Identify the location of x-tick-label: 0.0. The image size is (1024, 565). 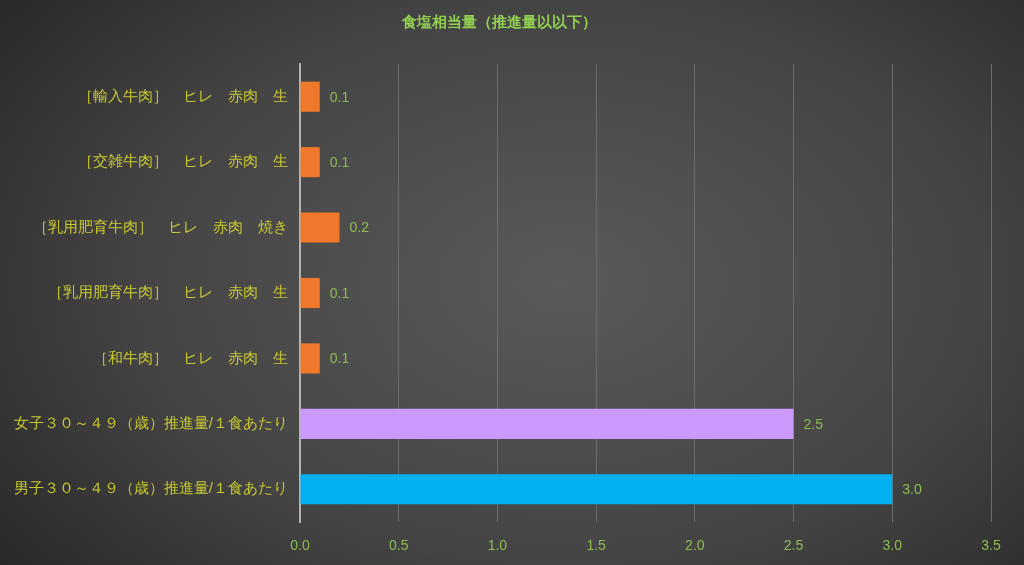
(300, 545).